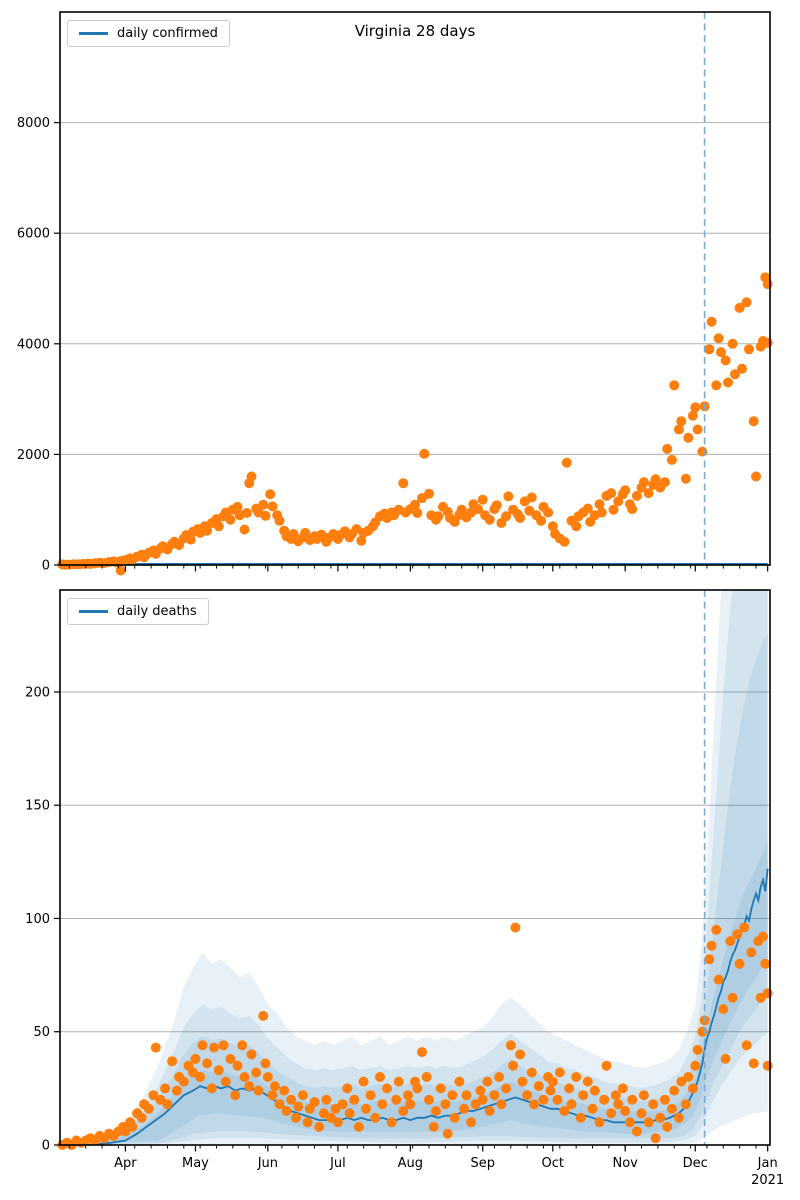  I want to click on month-label: Sep, so click(482, 1163).